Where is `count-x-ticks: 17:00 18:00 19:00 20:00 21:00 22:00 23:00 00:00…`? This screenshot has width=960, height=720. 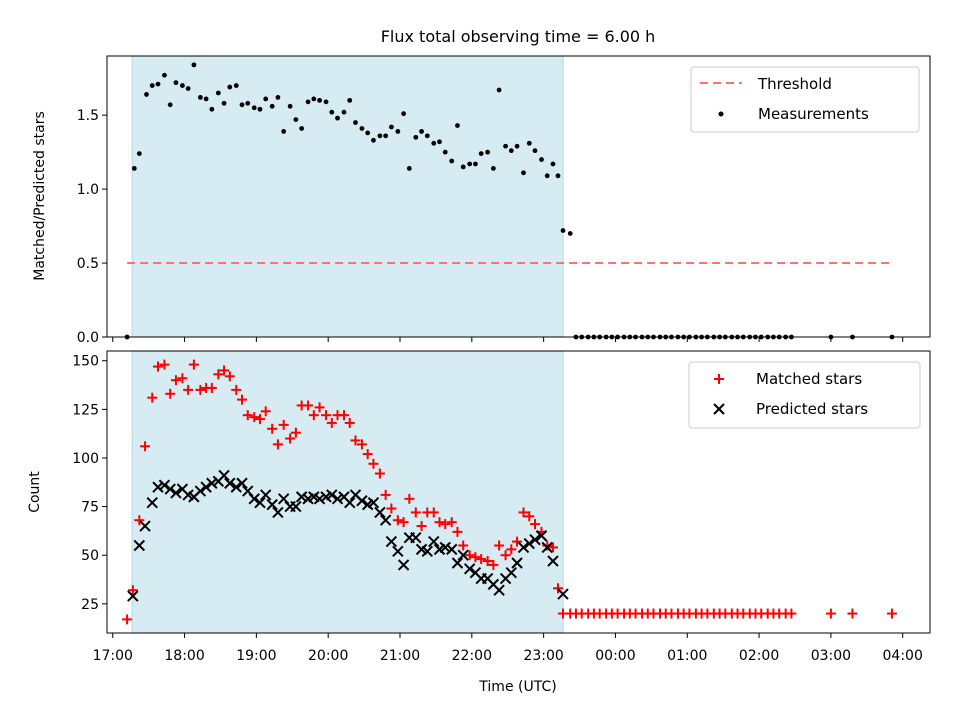
count-x-ticks: 17:00 18:00 19:00 20:00 21:00 22:00 23:00 00:00… is located at coordinates (508, 648).